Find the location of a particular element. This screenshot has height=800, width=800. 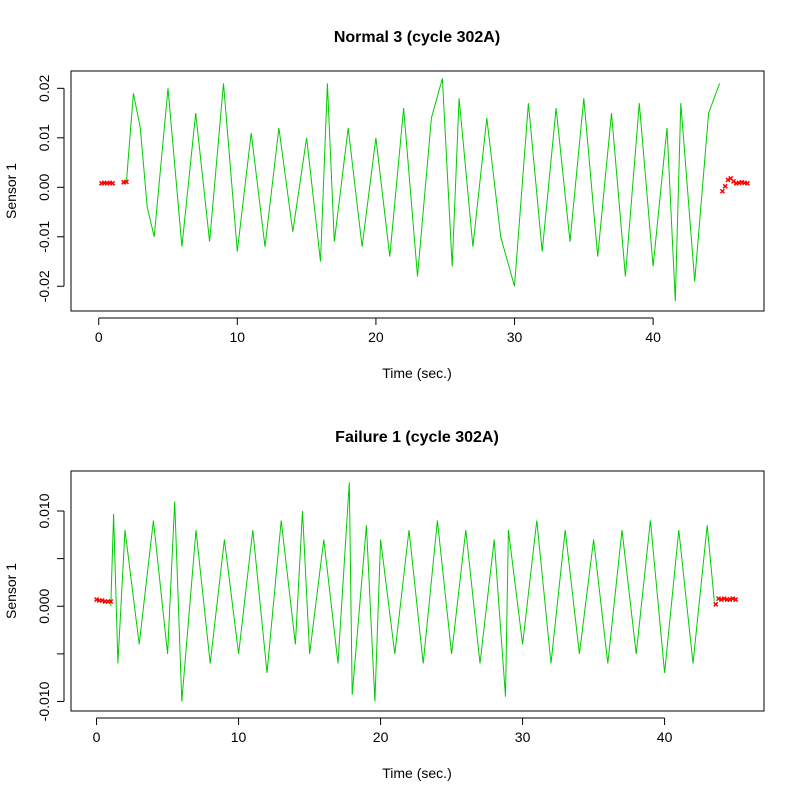

chart-title: Normal 3 (cycle 302A) is located at coordinates (417, 37).